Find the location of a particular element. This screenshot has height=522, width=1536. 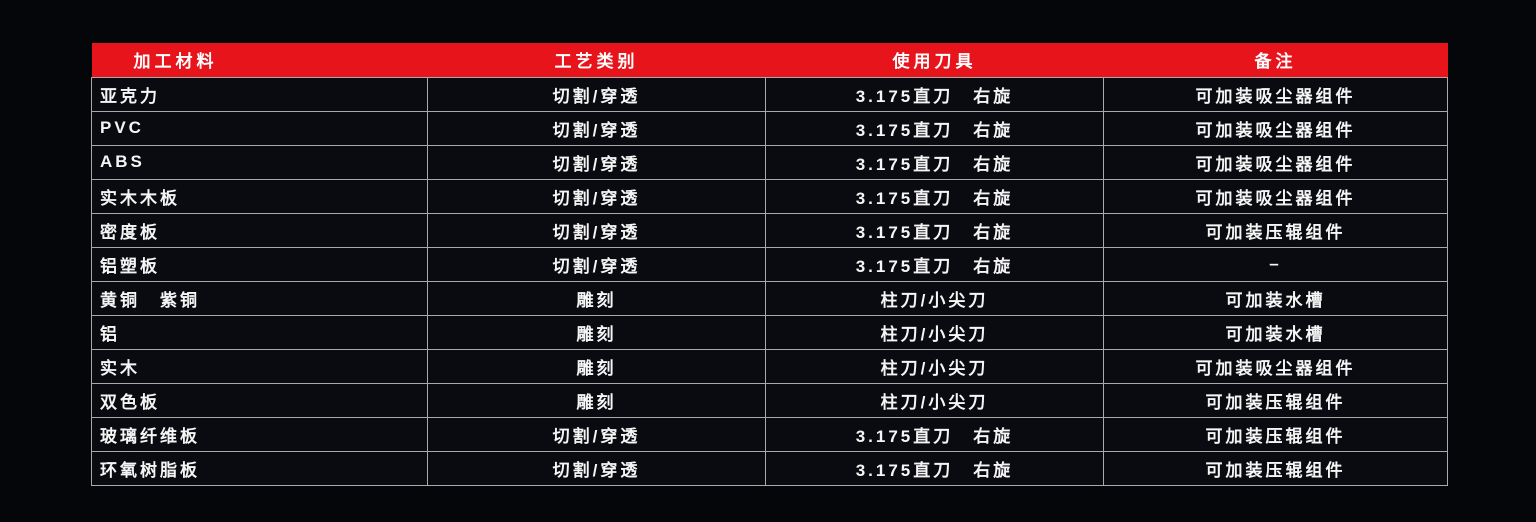

table-row: 玻璃纤维板 切割/穿透 3.175直刀 右旋 可加装压辊组件 is located at coordinates (769, 434).